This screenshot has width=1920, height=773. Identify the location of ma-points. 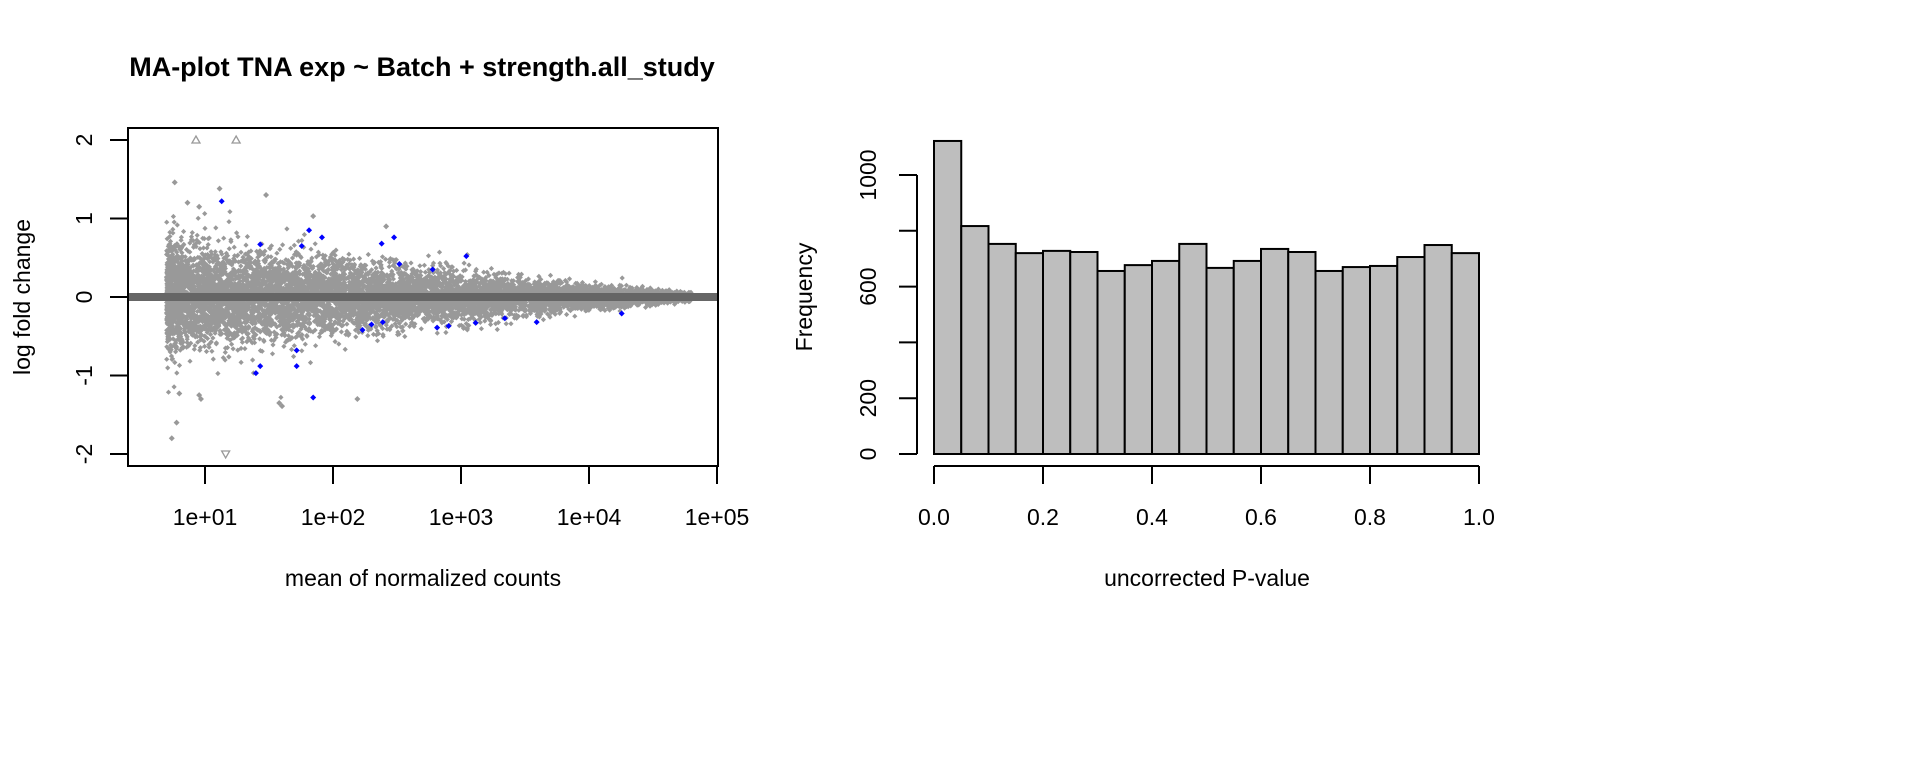
(396, 297).